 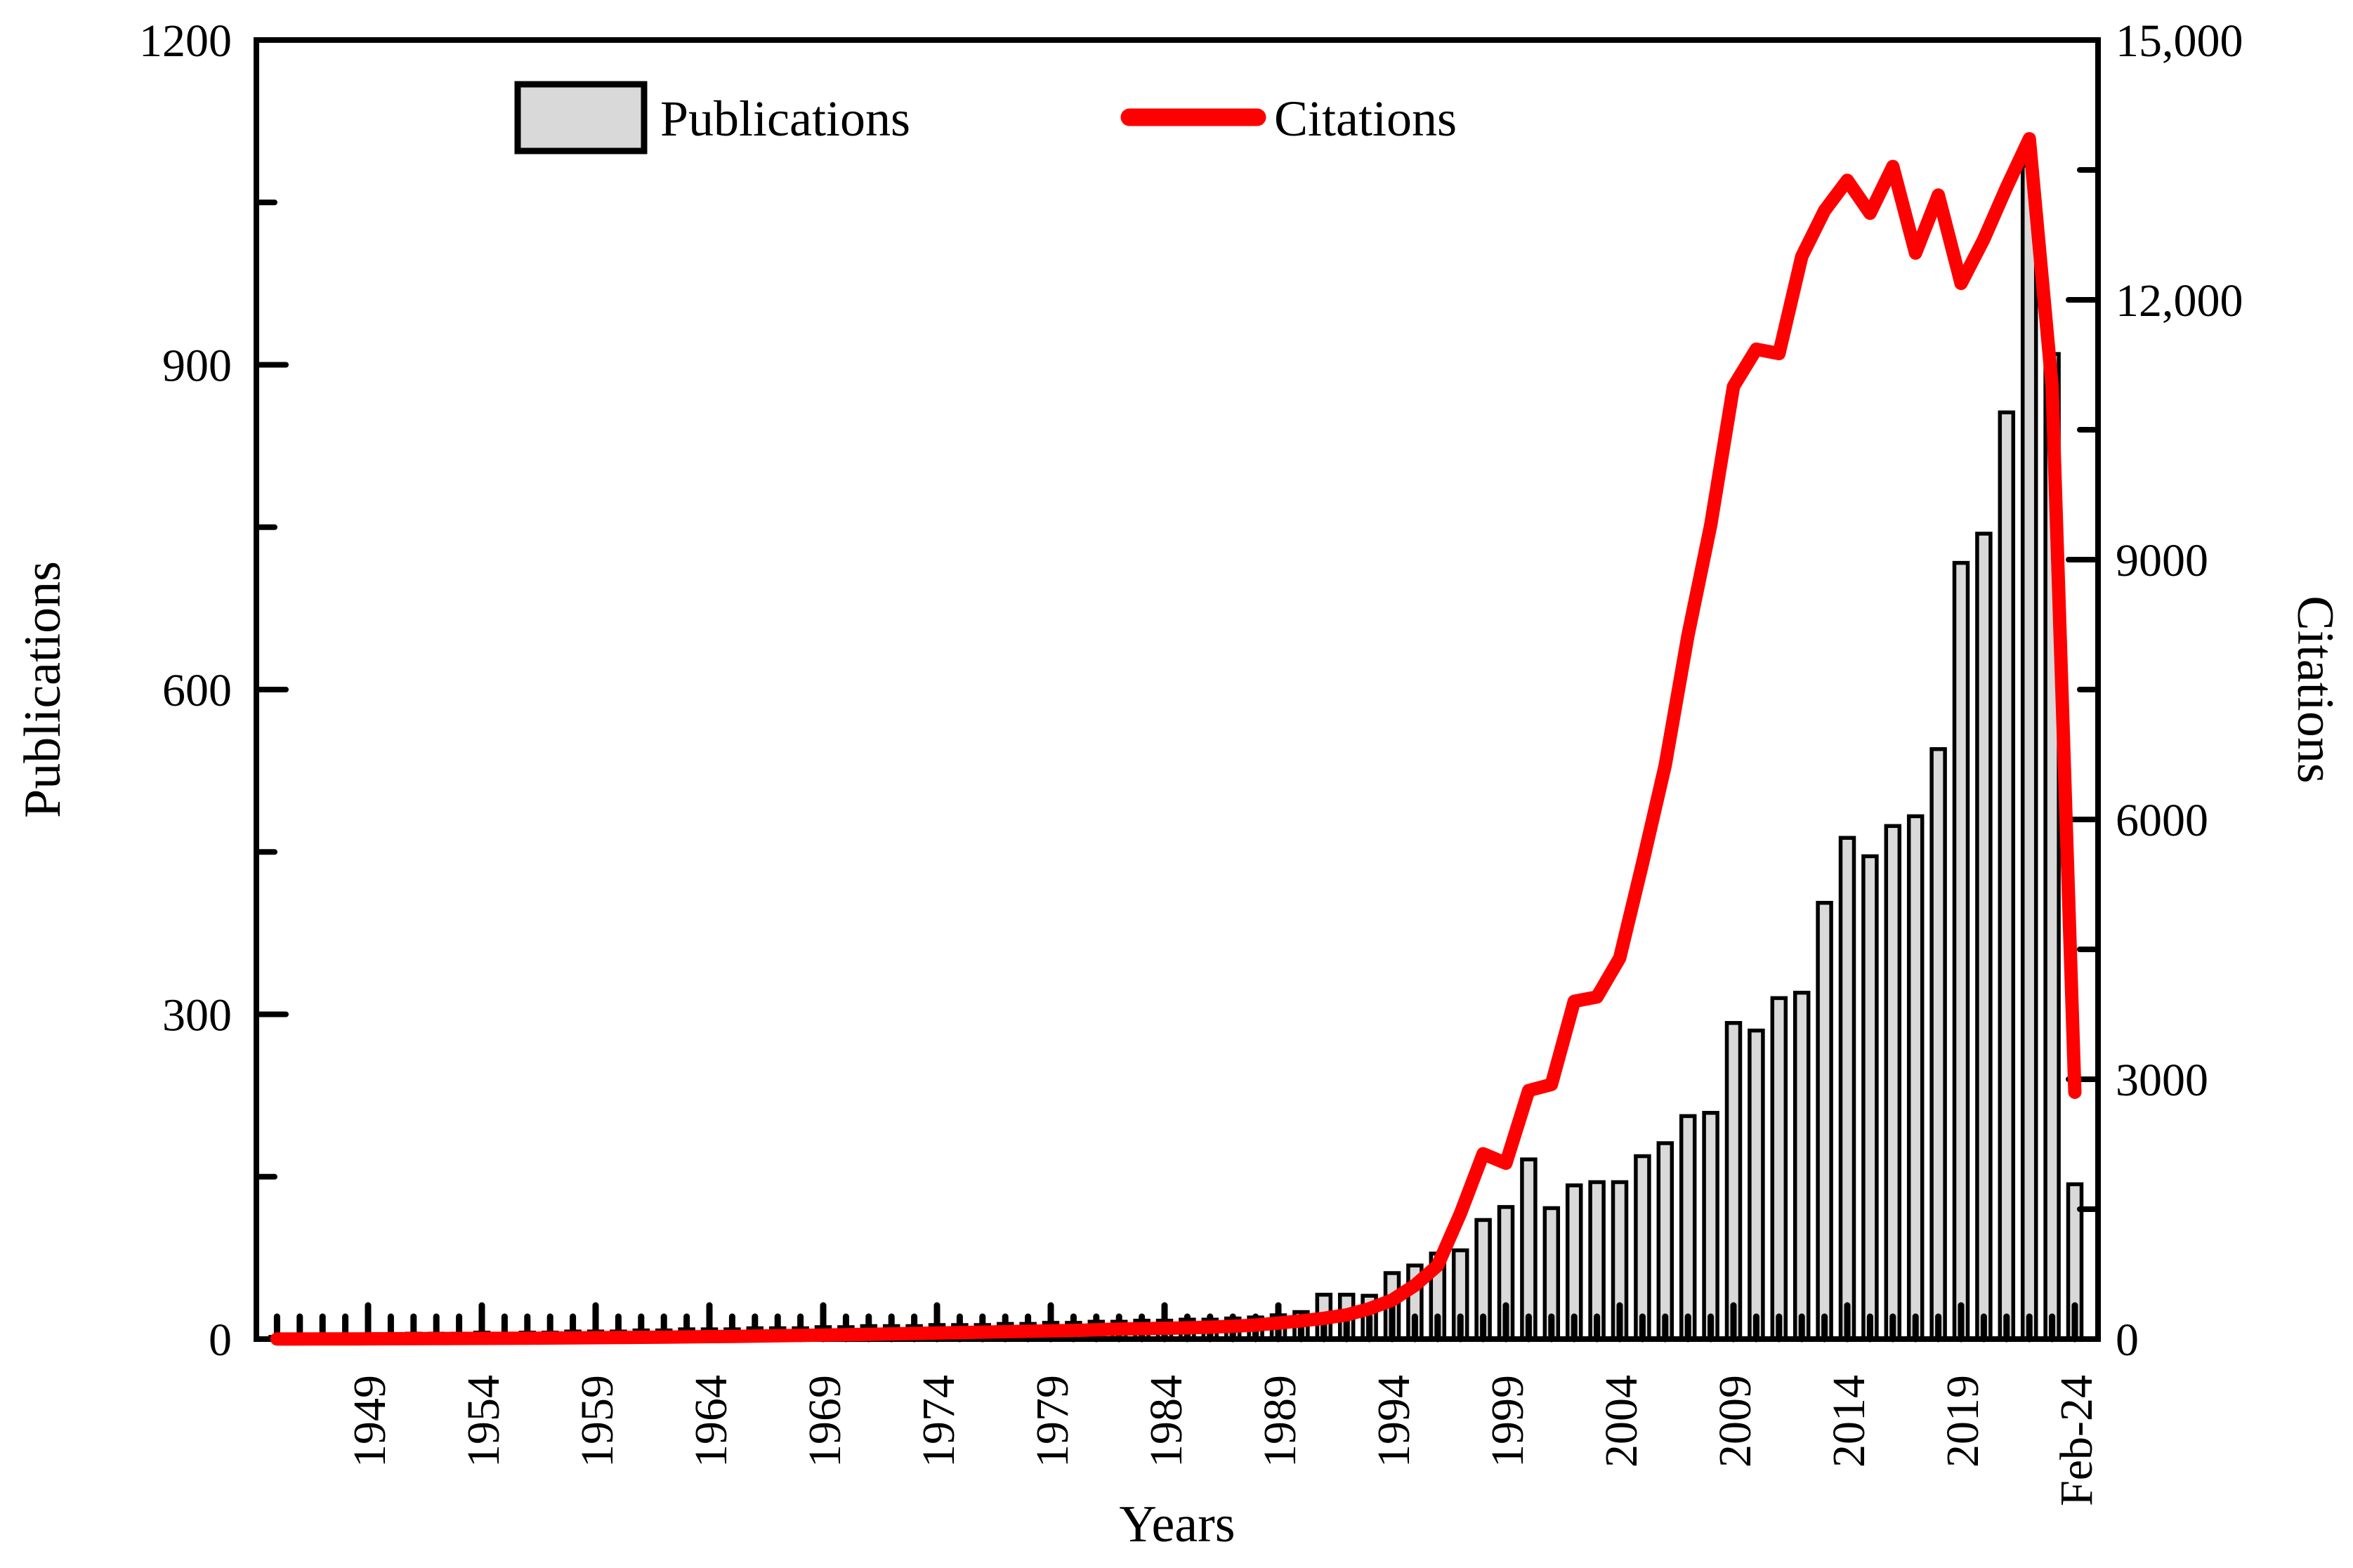 I want to click on publications-bar-2021, so click(x=2007, y=875).